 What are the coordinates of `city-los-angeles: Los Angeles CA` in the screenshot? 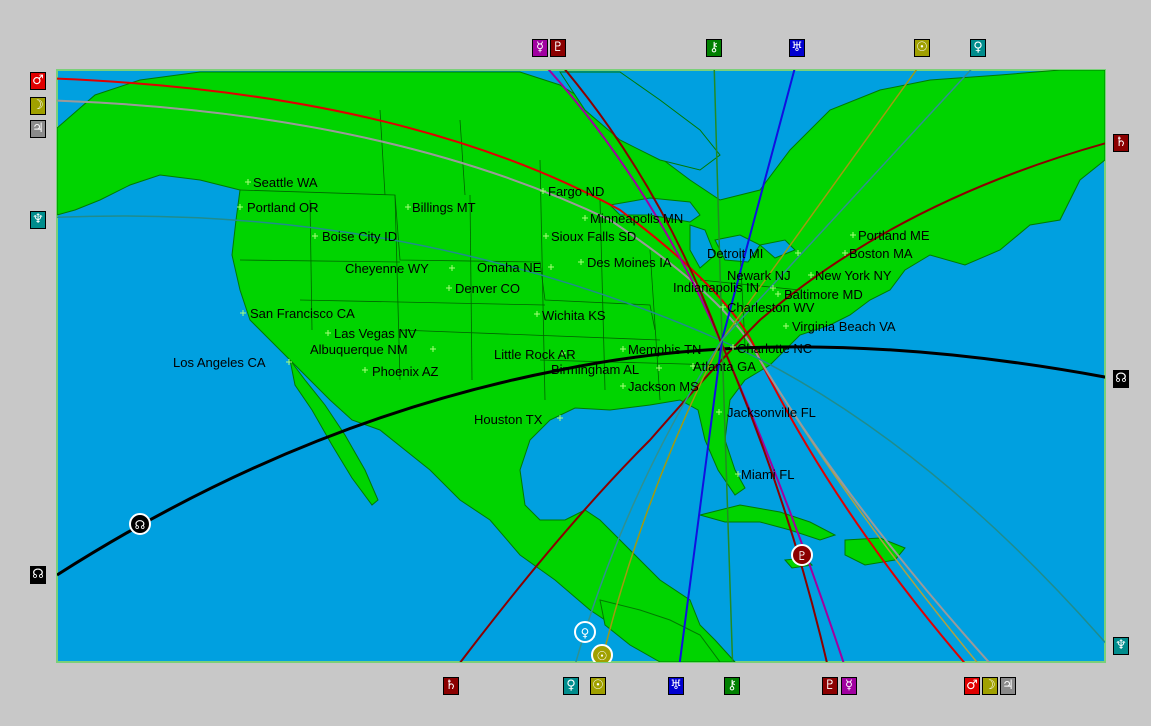 It's located at (232, 362).